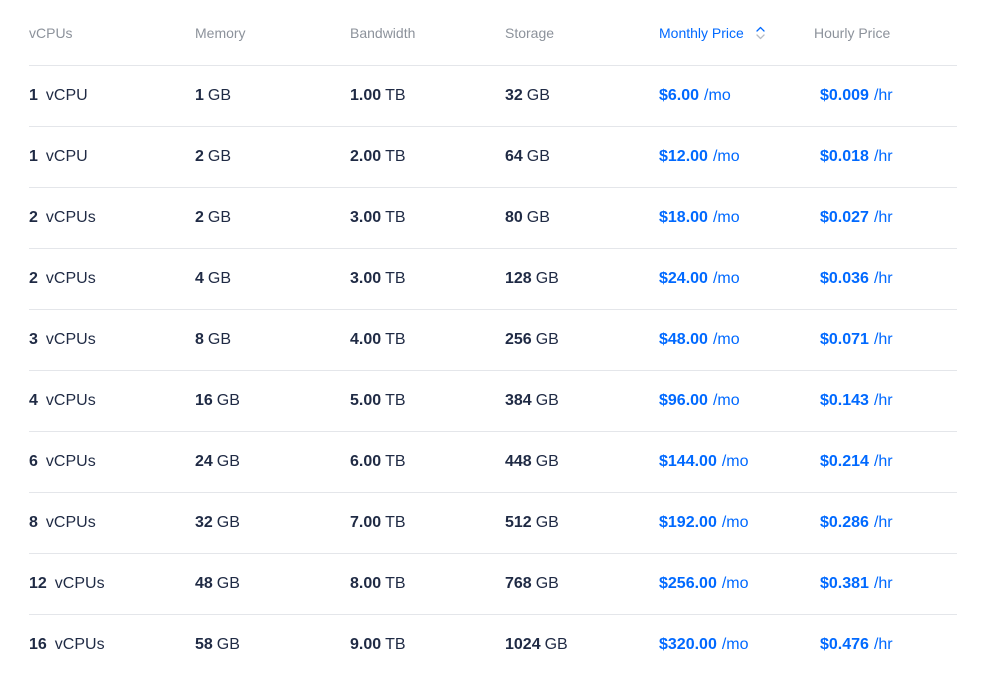 The image size is (985, 688). I want to click on table-row: 1 vCPU 1 GB 1.00 TB 32 GB $6.00/mo $0.009/hr, so click(493, 96).